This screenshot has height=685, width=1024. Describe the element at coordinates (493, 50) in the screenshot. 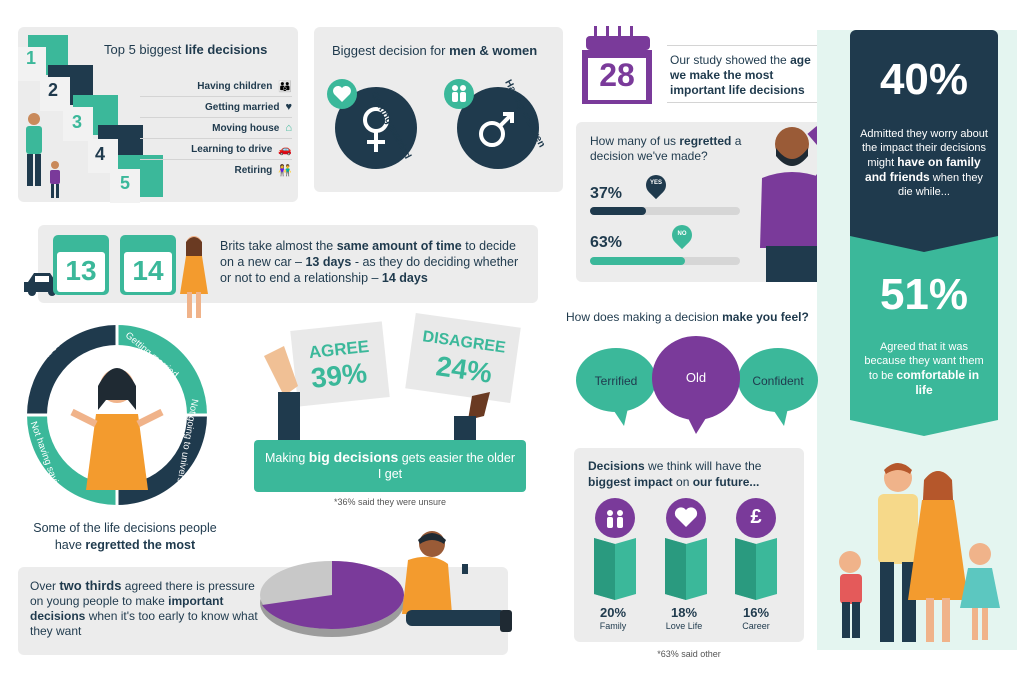

I see `men-women-title-bold: men & women` at that location.